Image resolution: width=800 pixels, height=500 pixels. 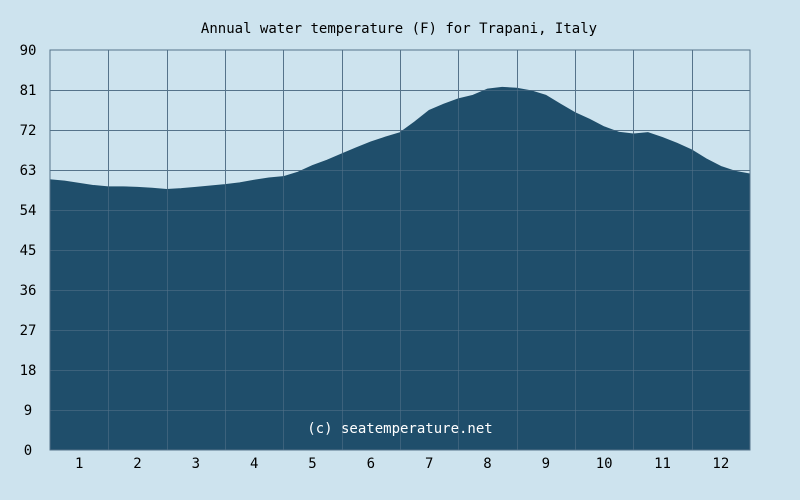 I want to click on x-tick-label: 7, so click(x=429, y=464).